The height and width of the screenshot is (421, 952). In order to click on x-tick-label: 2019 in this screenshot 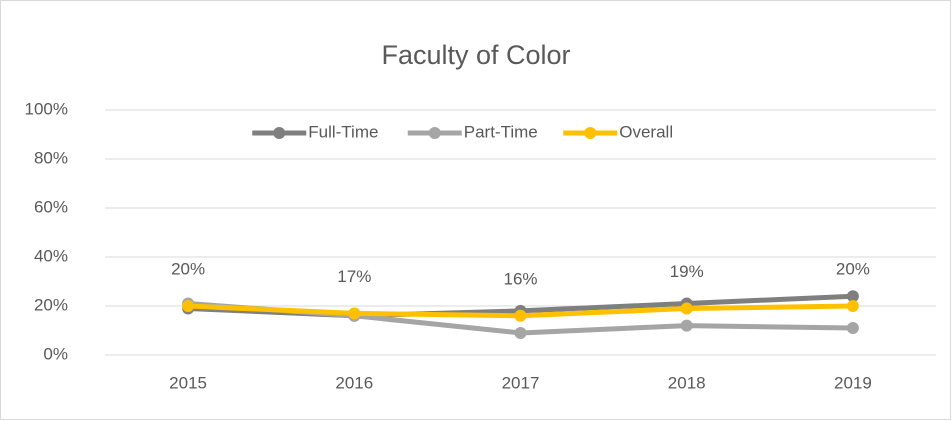, I will do `click(853, 382)`.